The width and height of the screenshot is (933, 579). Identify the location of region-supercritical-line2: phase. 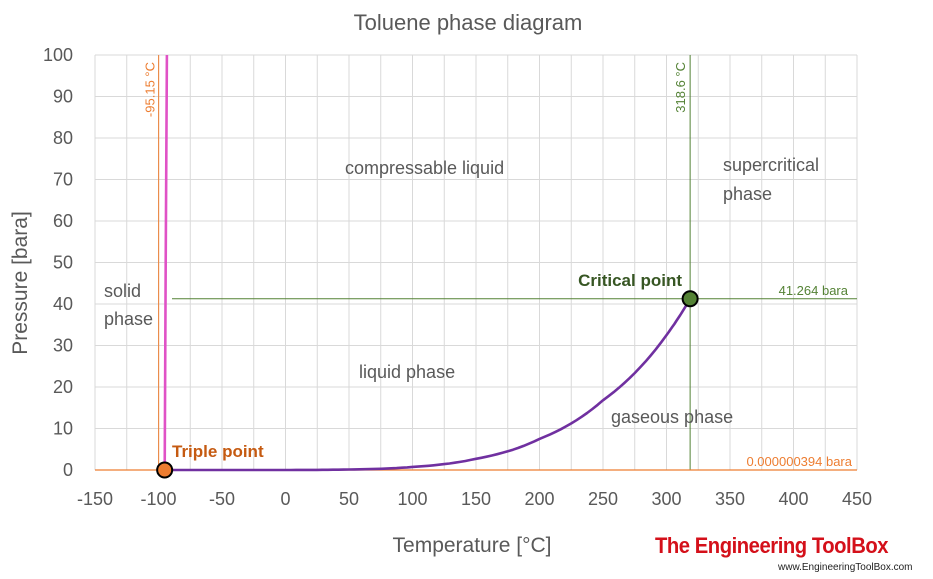
(747, 194).